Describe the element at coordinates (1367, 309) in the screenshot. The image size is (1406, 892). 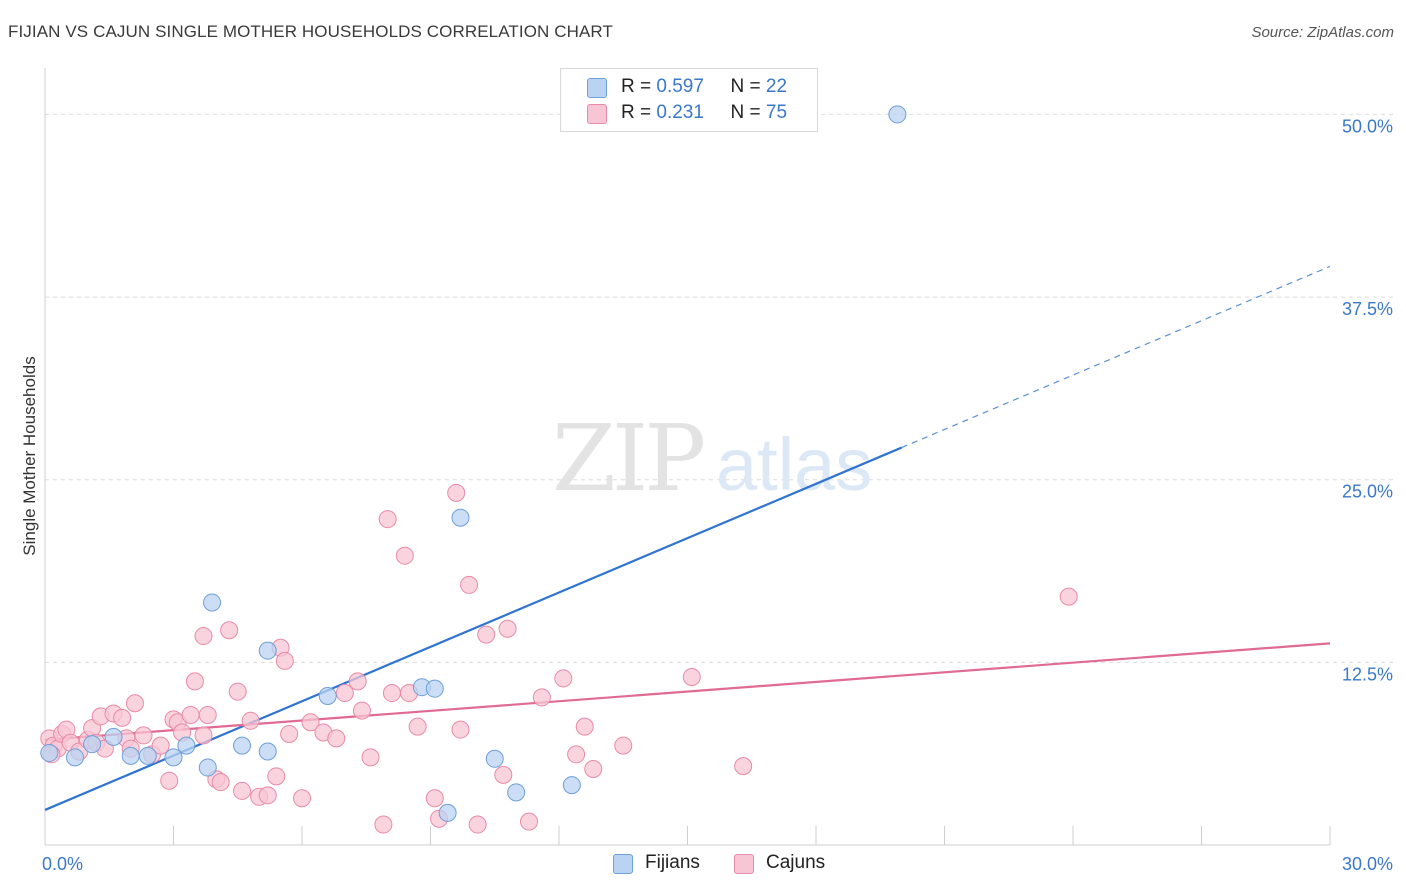
I see `y-tick-label: 37.5%` at that location.